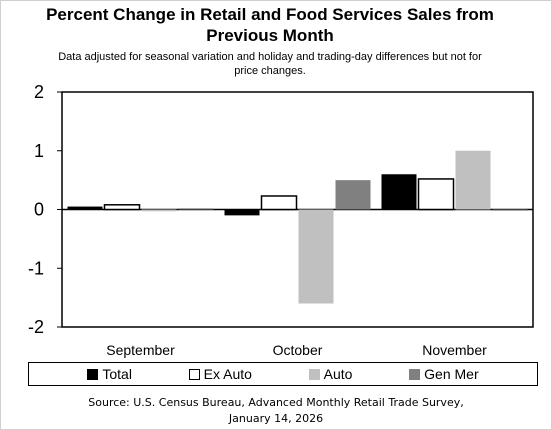 The width and height of the screenshot is (552, 430). What do you see at coordinates (473, 180) in the screenshot?
I see `bar-auto-november` at bounding box center [473, 180].